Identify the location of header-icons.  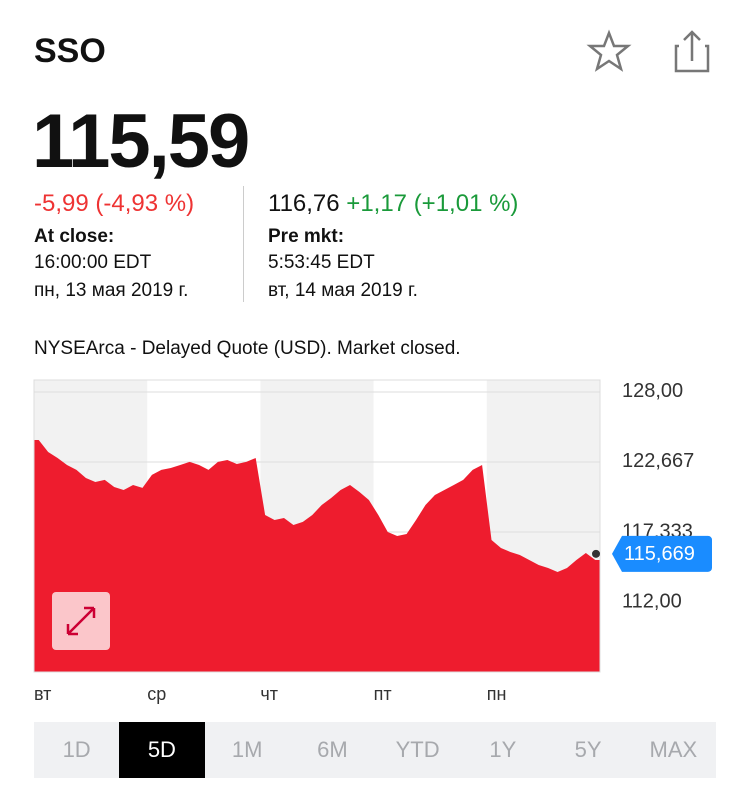
(648, 51).